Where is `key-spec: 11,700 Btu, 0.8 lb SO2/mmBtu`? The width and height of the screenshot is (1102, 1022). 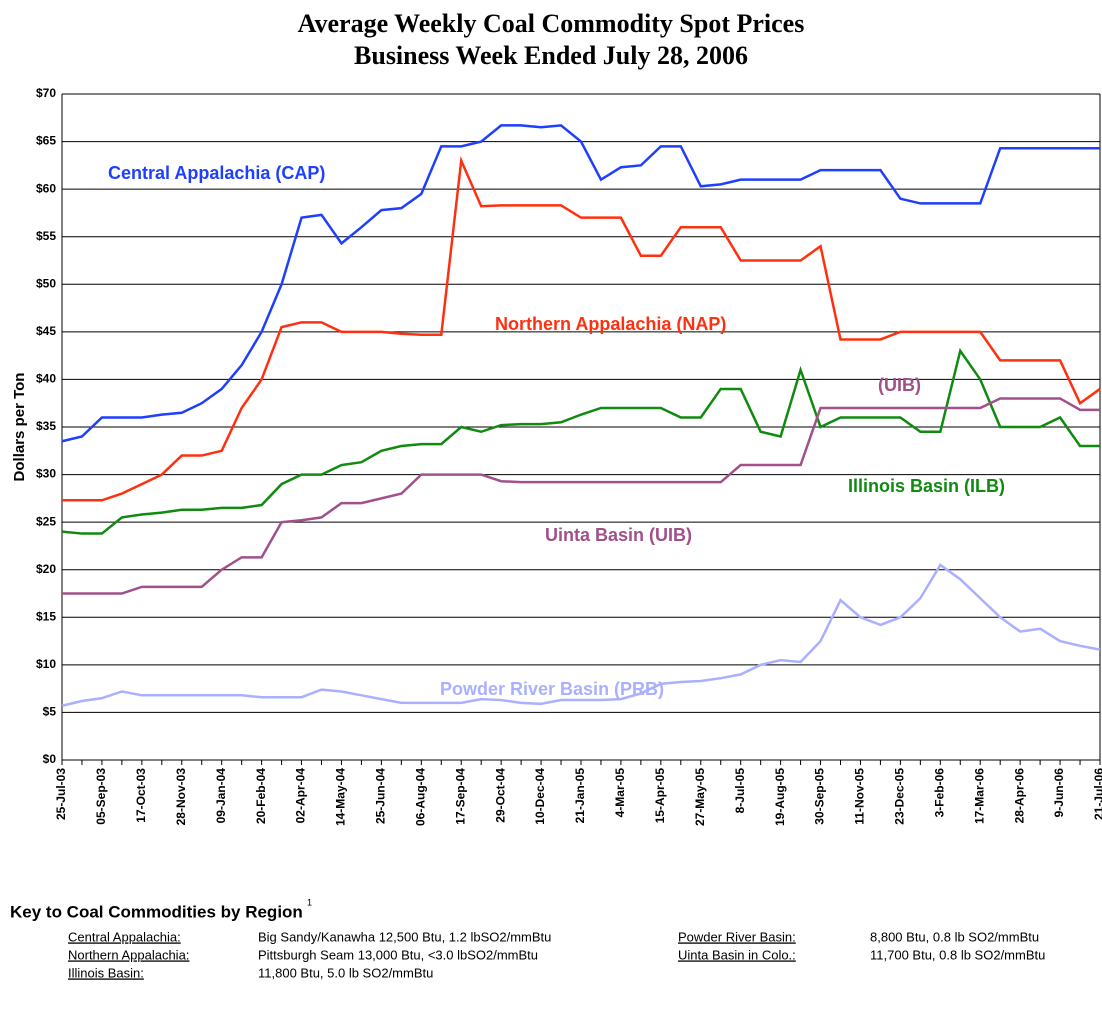
key-spec: 11,700 Btu, 0.8 lb SO2/mmBtu is located at coordinates (957, 954).